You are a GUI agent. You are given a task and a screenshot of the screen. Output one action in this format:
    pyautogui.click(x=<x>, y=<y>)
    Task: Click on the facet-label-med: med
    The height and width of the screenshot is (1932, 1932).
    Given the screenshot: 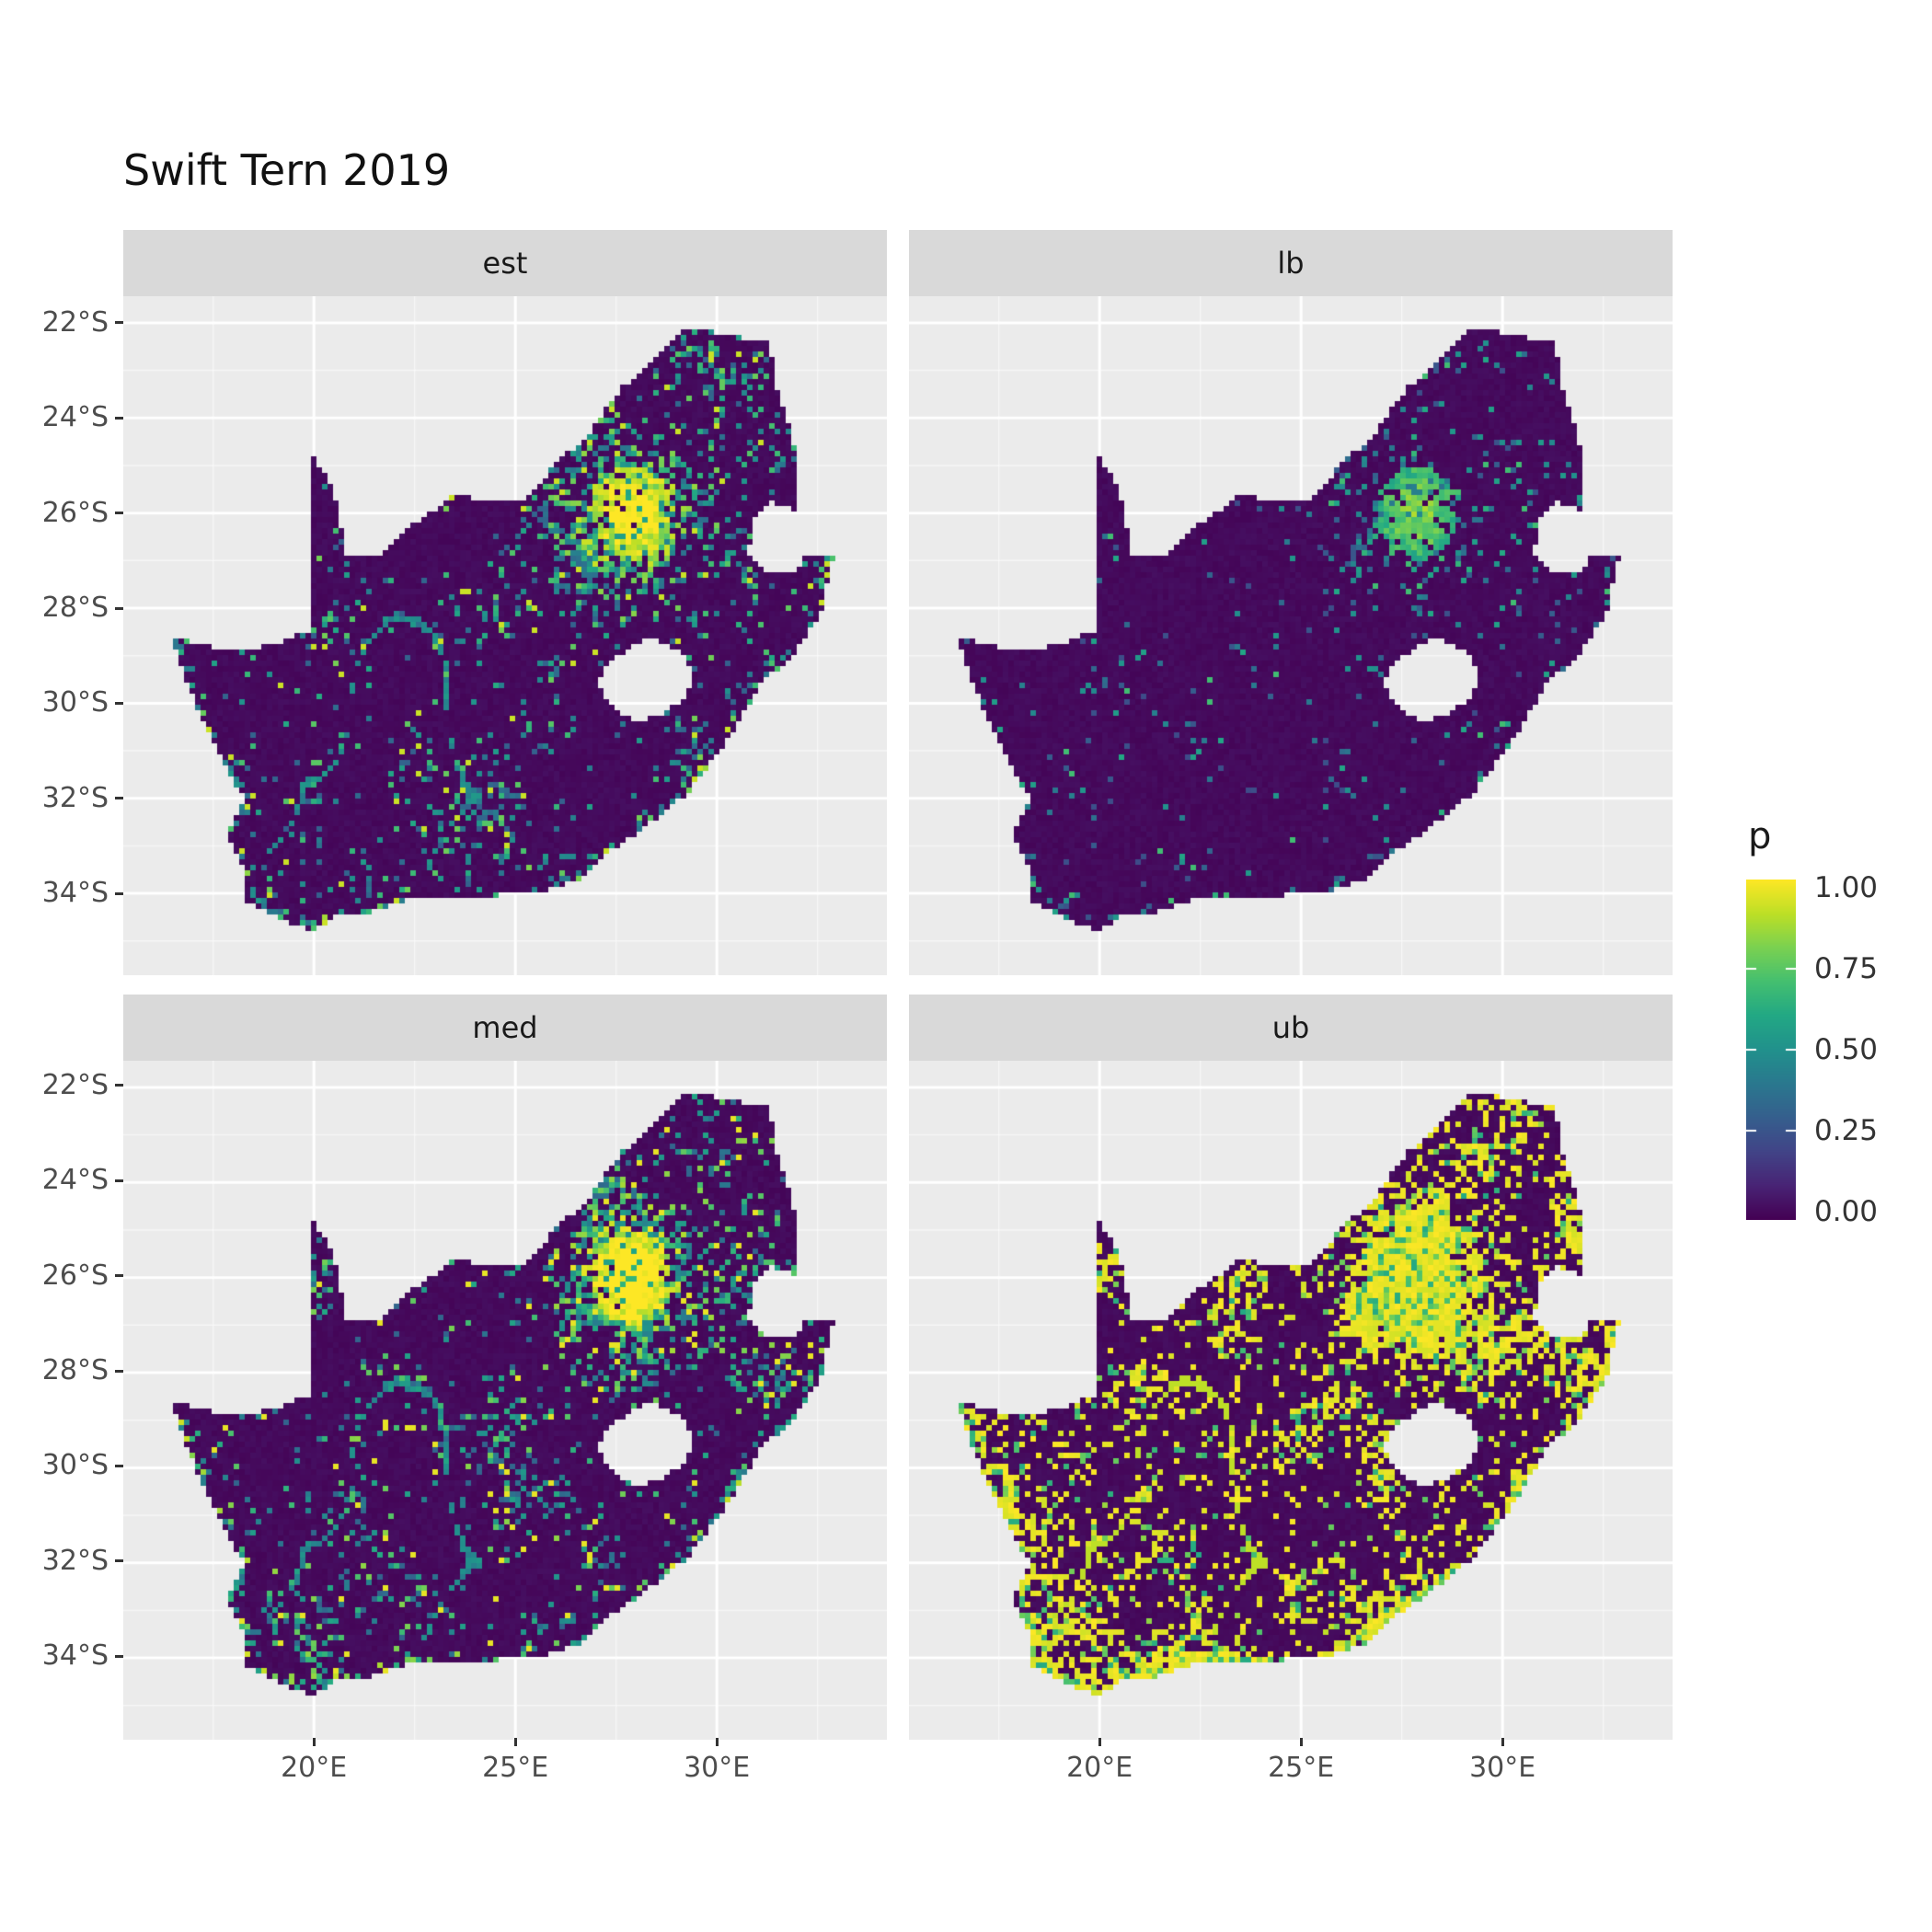 What is the action you would take?
    pyautogui.click(x=505, y=1027)
    